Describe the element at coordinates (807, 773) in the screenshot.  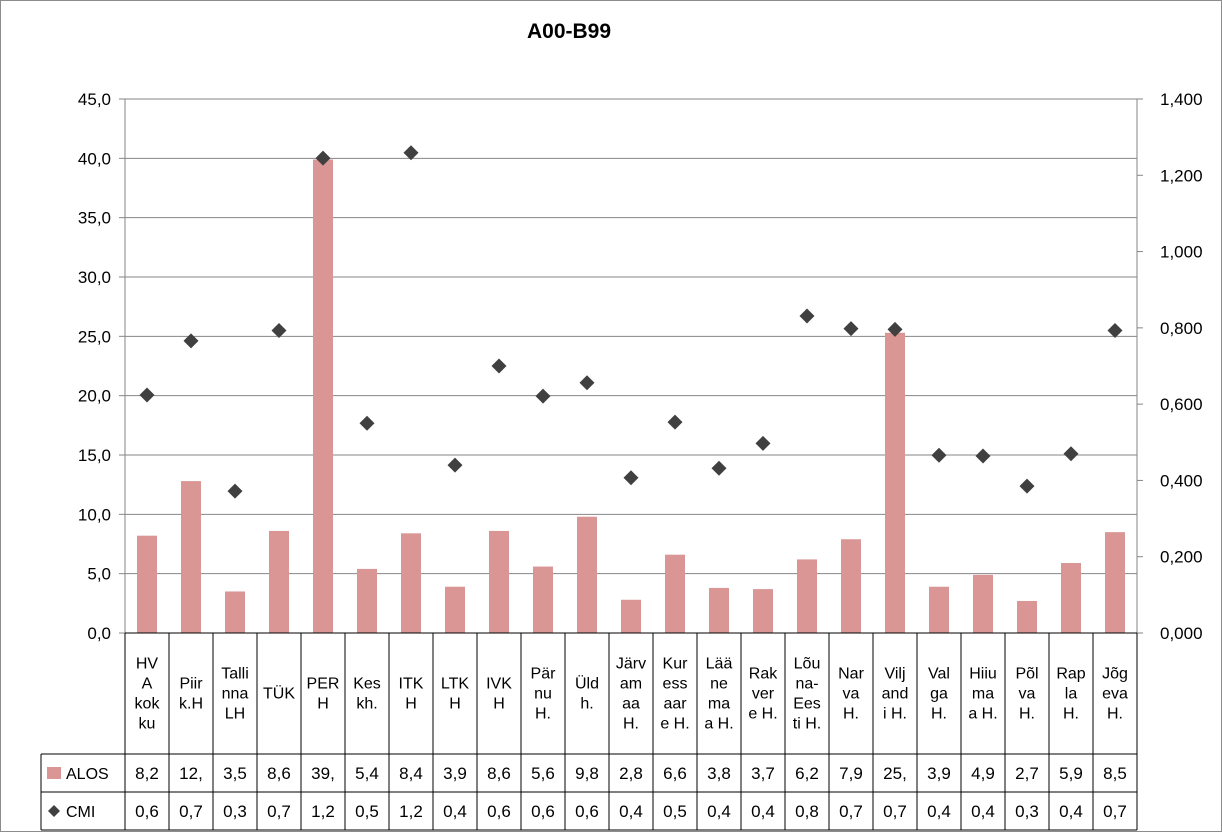
I see `alos-value-label: 6,2` at that location.